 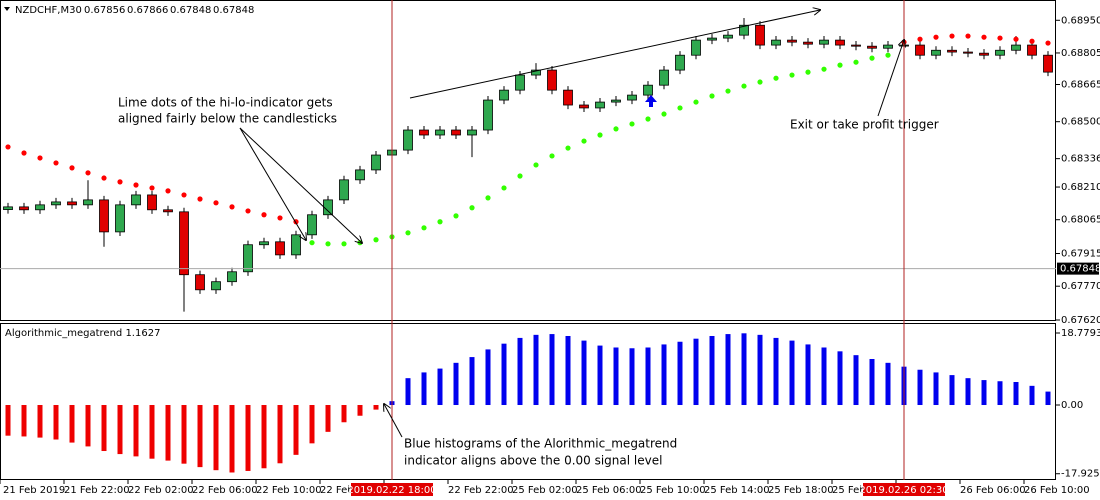 I want to click on current-price-label: 0.67848, so click(x=1080, y=269).